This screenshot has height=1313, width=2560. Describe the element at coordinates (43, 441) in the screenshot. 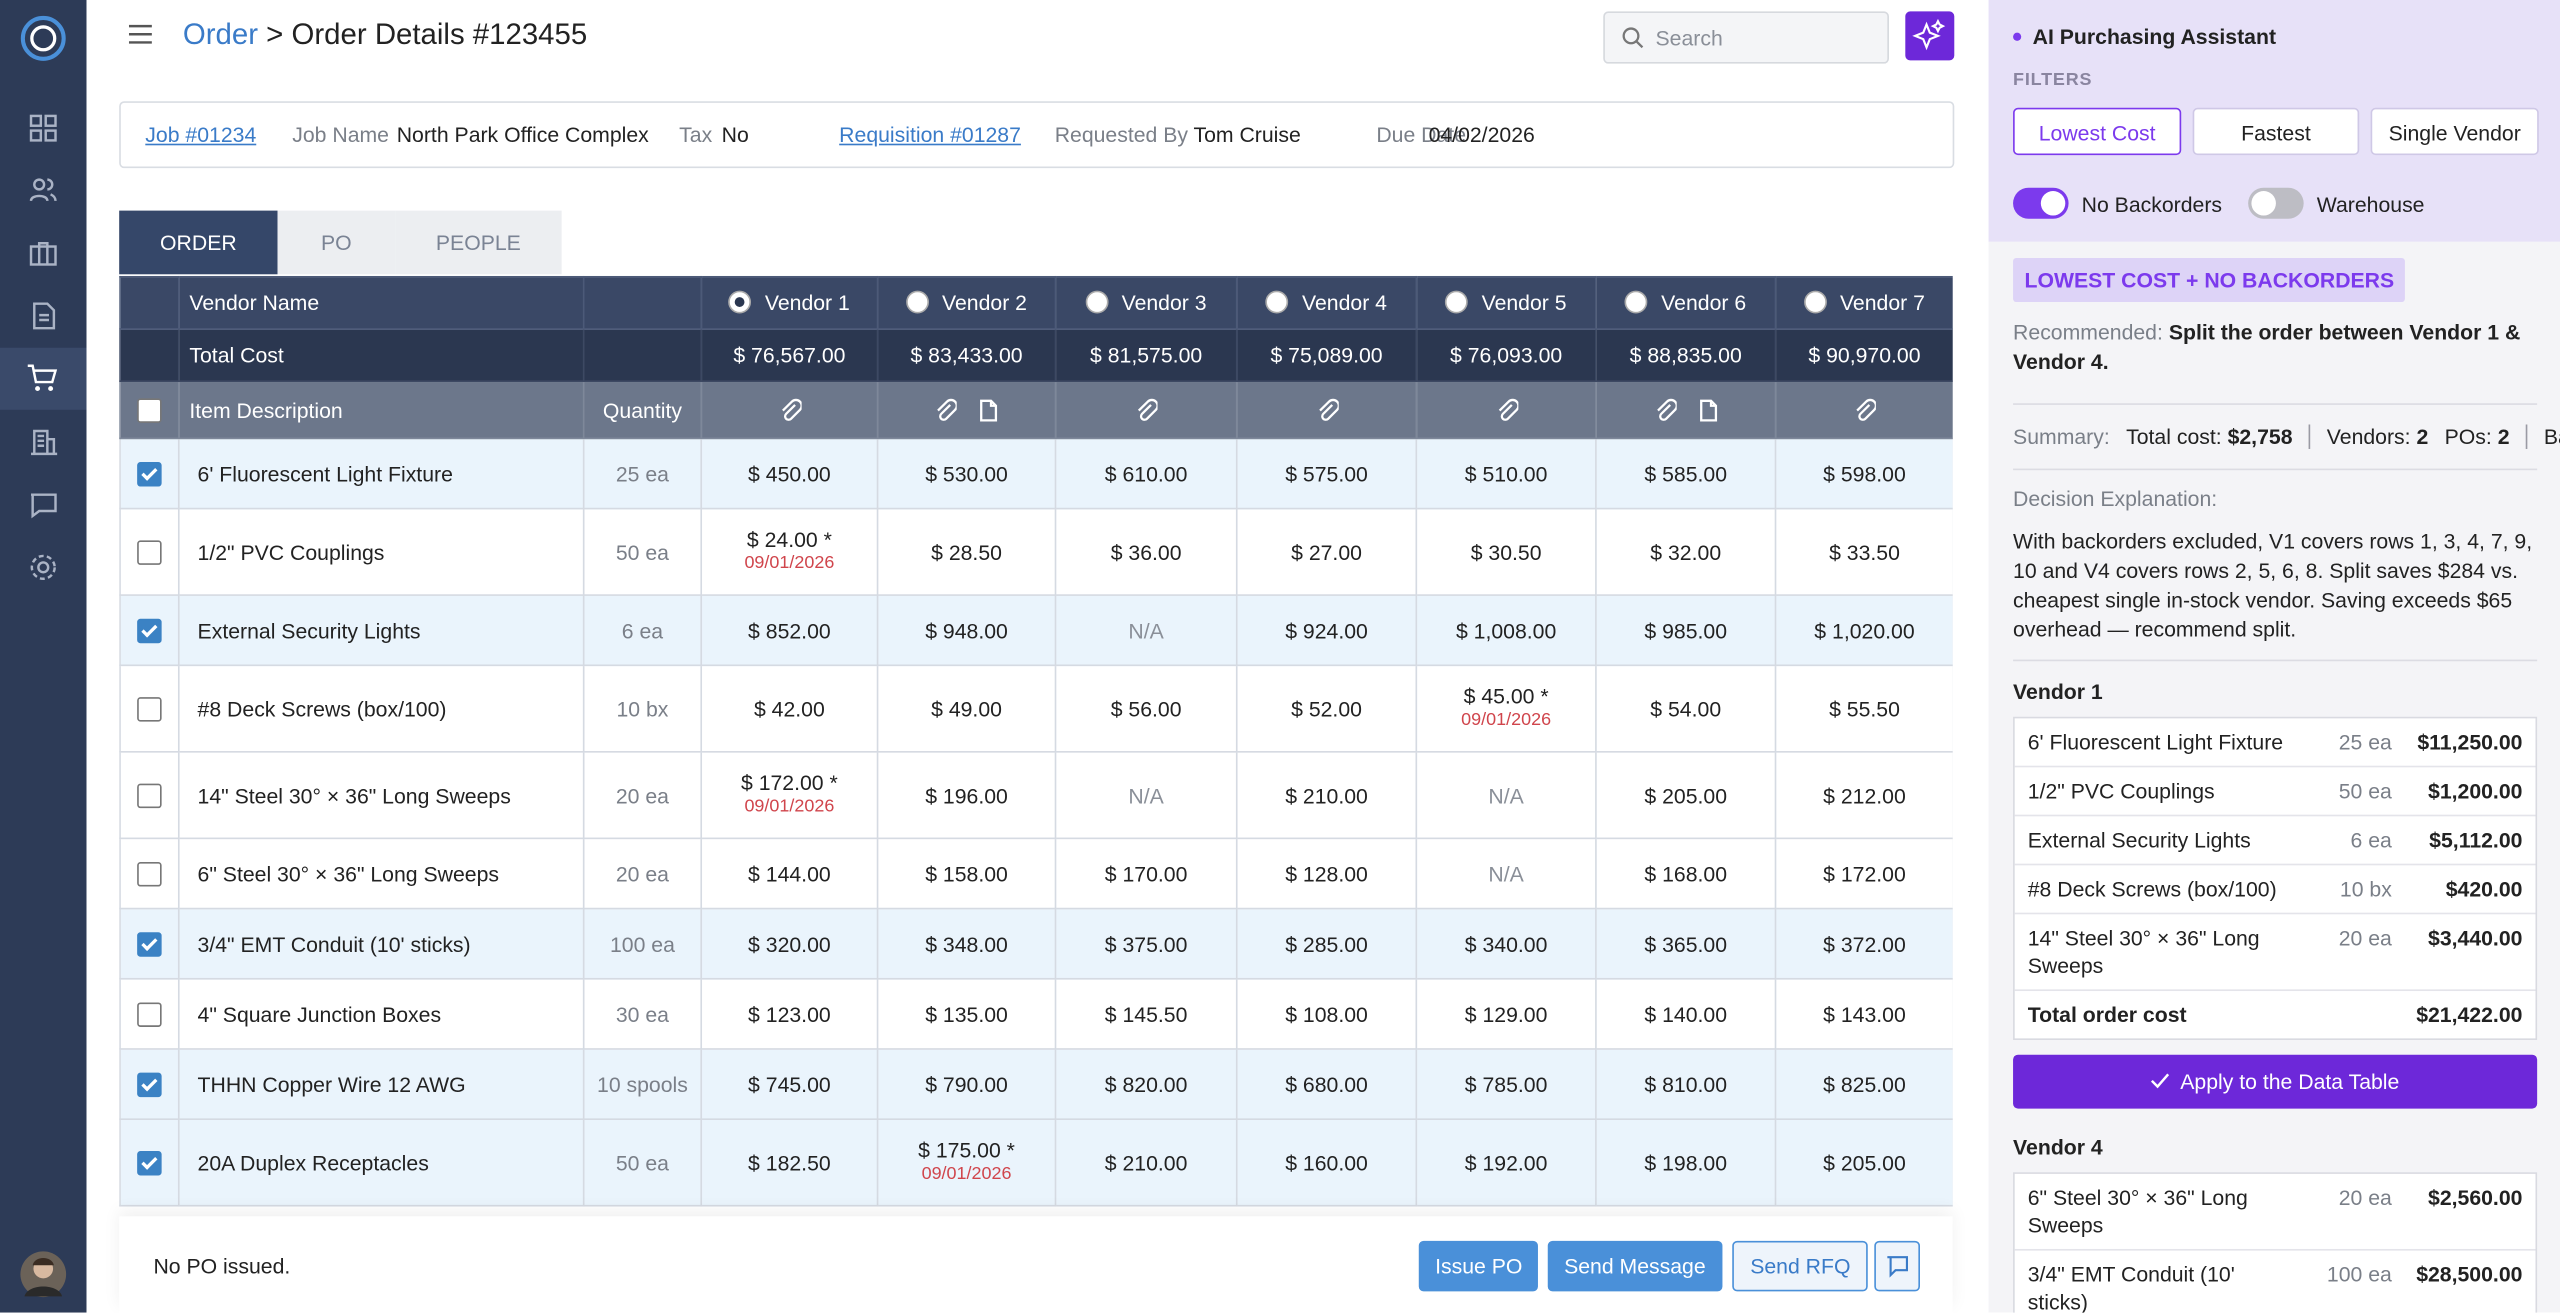

I see `nav-buildings` at that location.